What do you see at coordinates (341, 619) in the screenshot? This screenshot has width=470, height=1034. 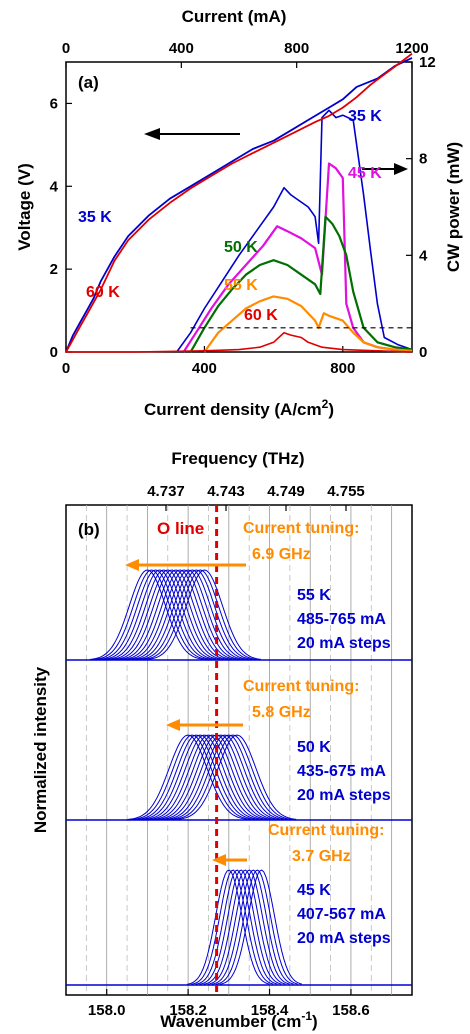 I see `group-current: 485-765 mA` at bounding box center [341, 619].